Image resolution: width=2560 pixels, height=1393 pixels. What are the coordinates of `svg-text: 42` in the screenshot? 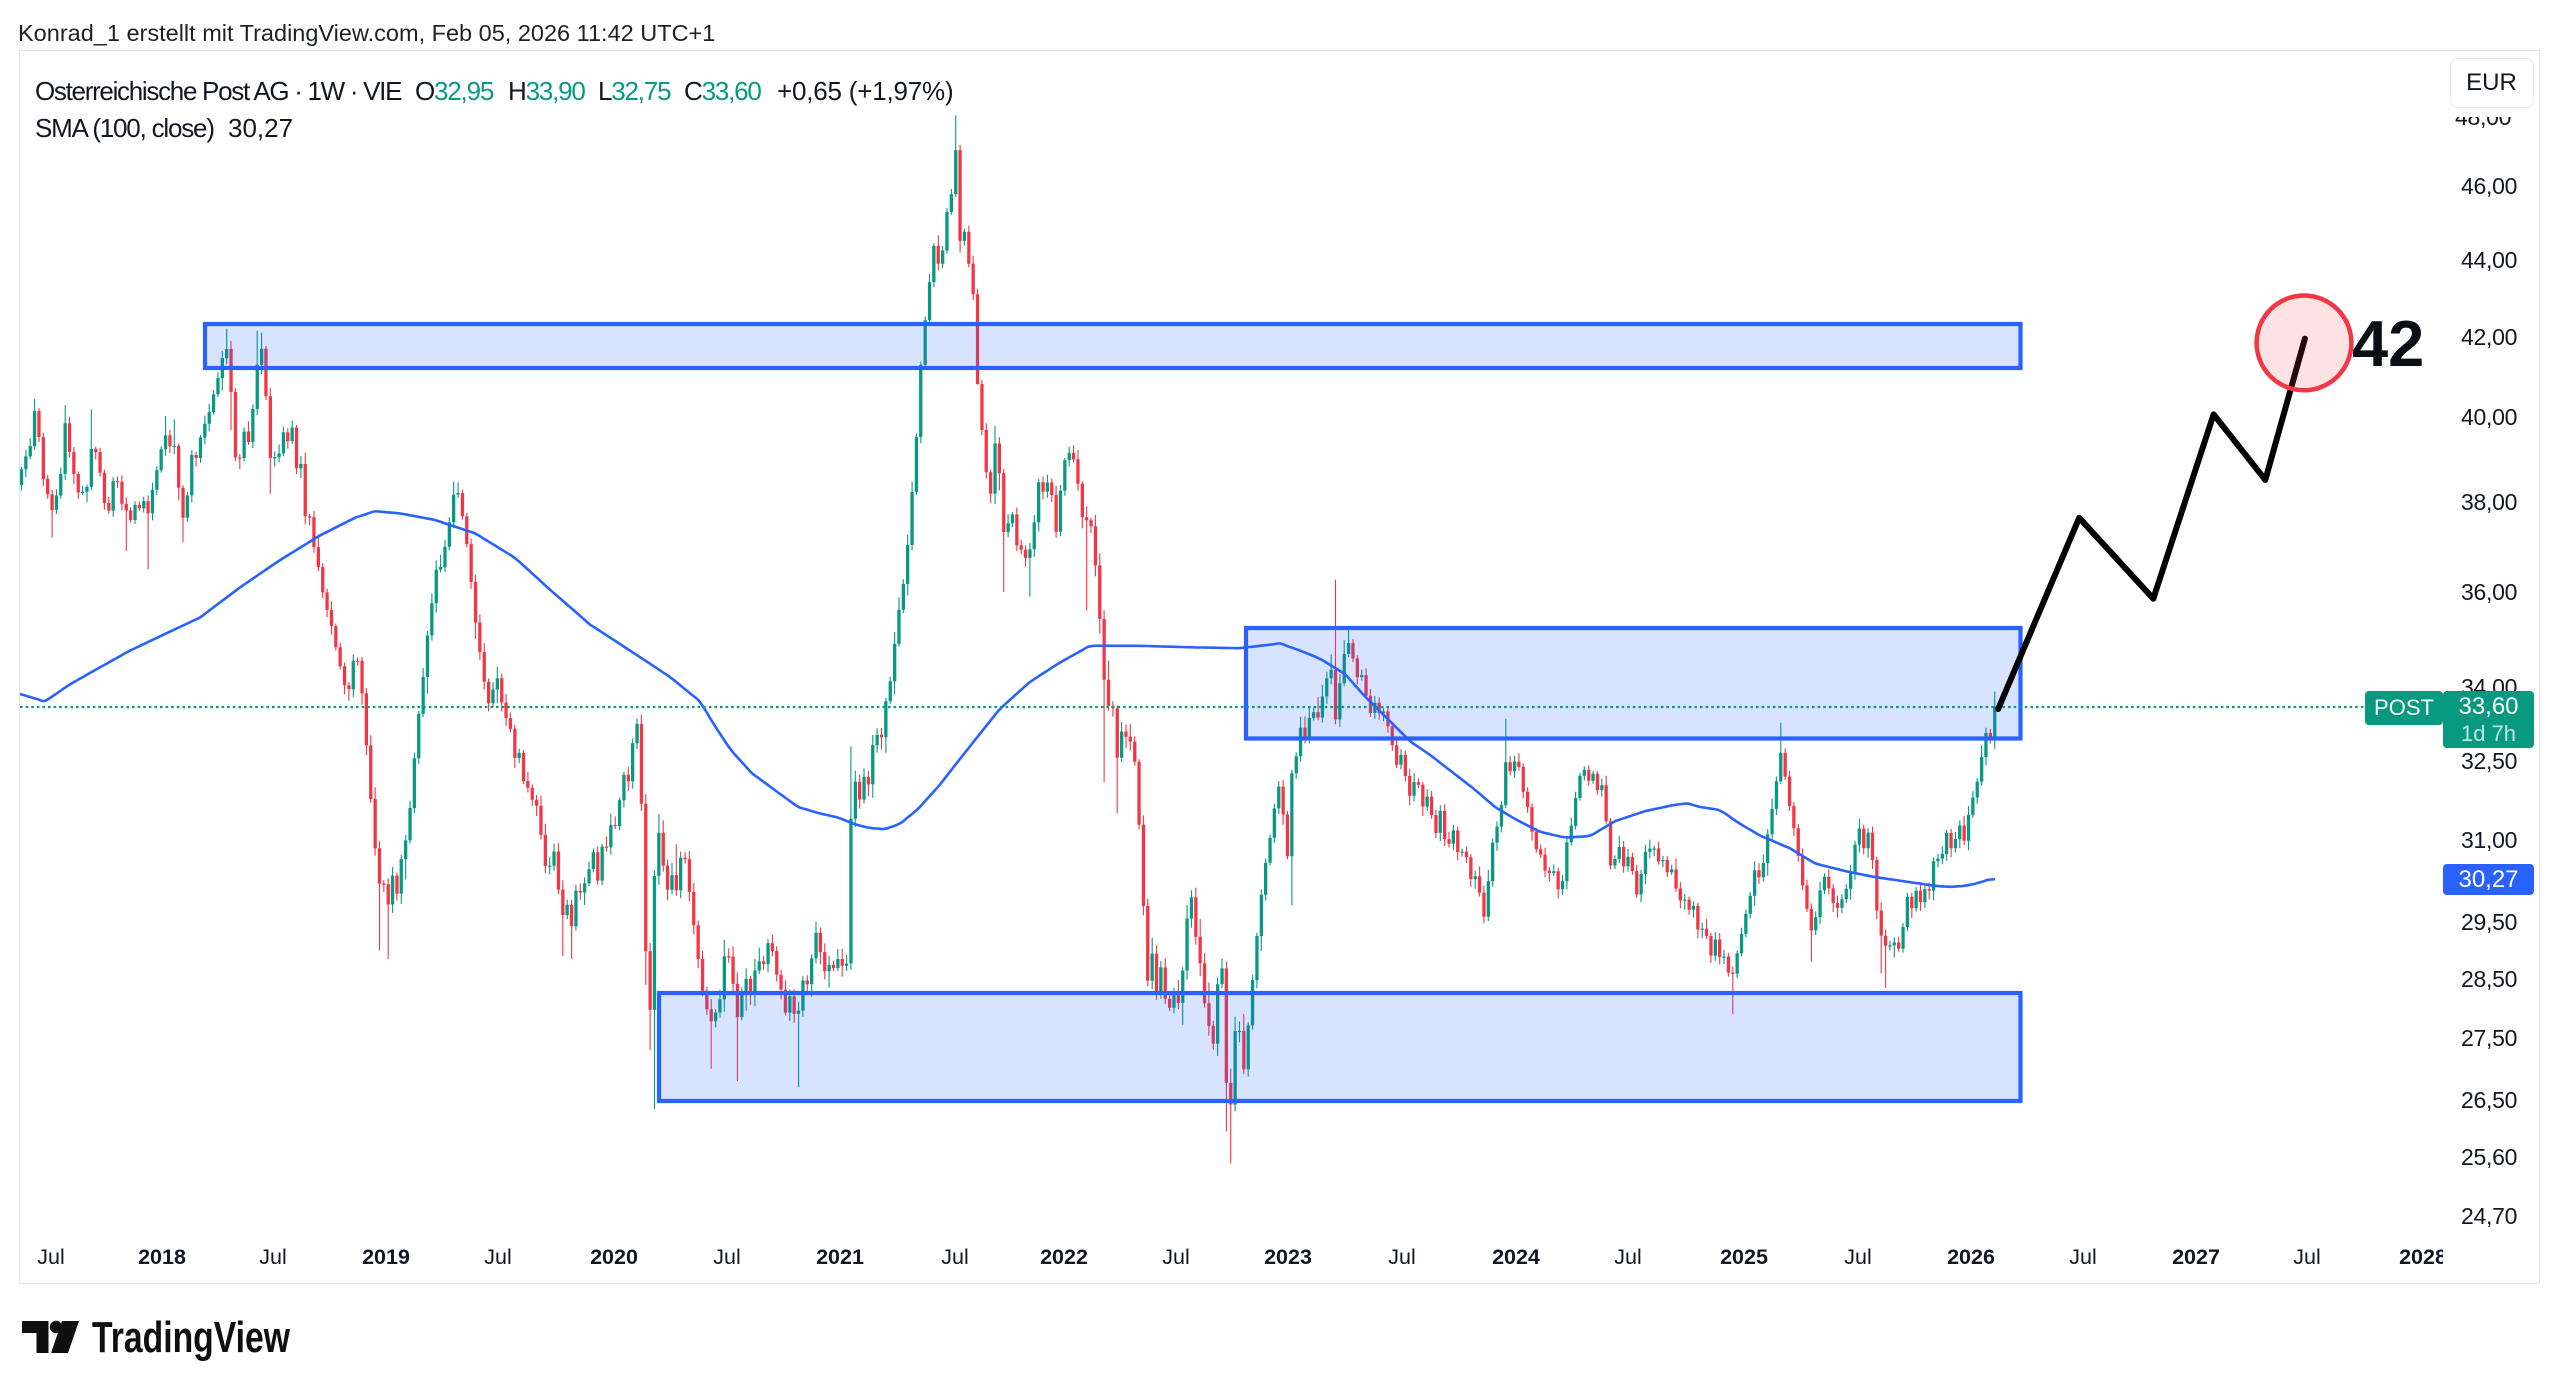 It's located at (2388, 343).